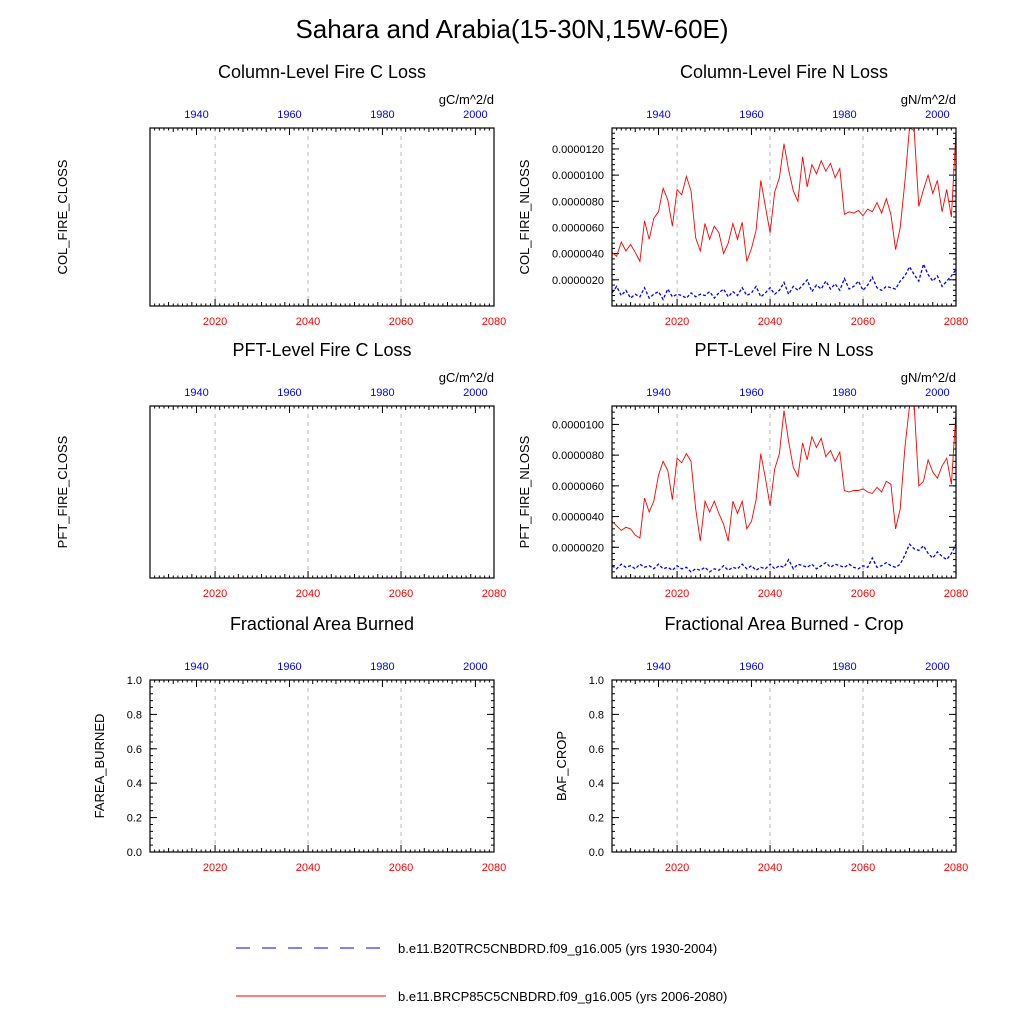 The image size is (1024, 1024). Describe the element at coordinates (322, 624) in the screenshot. I see `panel-title: Fractional Area Burned` at that location.